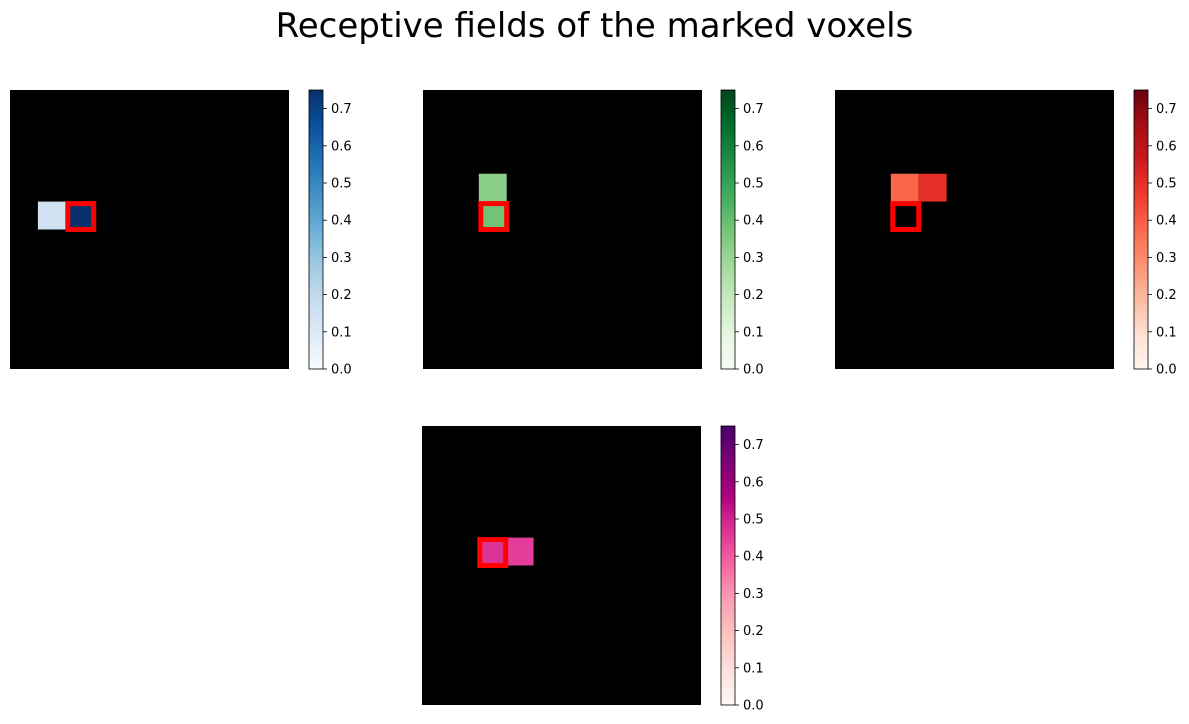 Image resolution: width=1189 pixels, height=724 pixels. I want to click on colorbar-3: 0.0 0.1 0.2 0.3 0.4 0.5 0.6 0.7, so click(1155, 233).